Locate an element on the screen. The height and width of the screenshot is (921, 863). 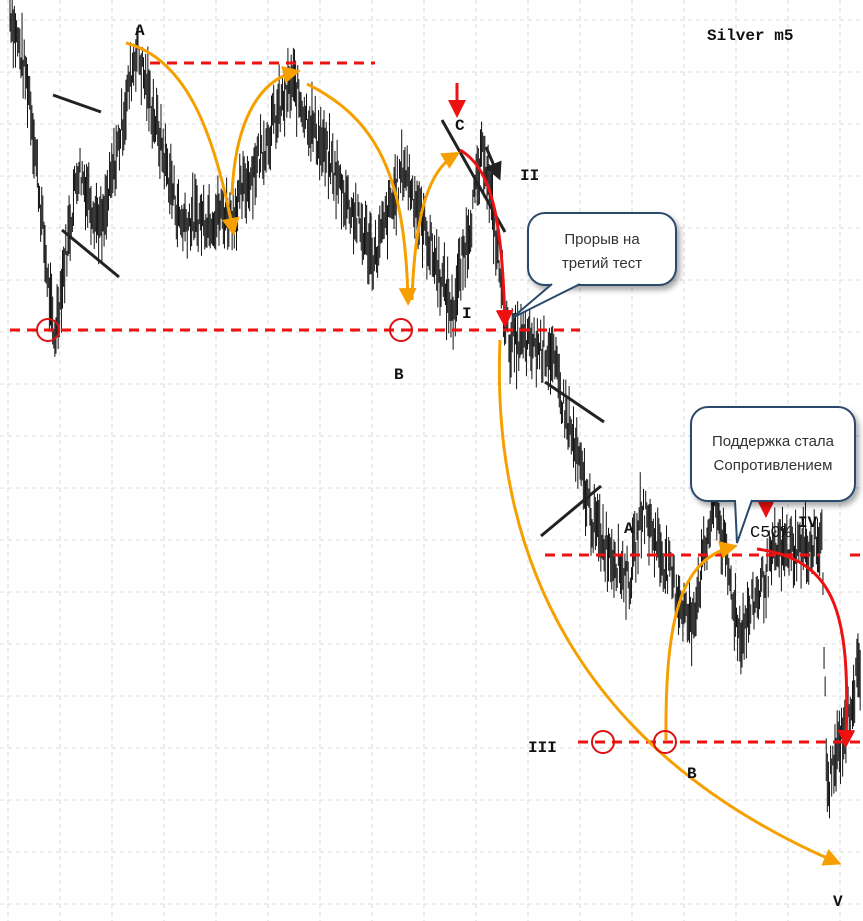
label-a2: A is located at coordinates (629, 529).